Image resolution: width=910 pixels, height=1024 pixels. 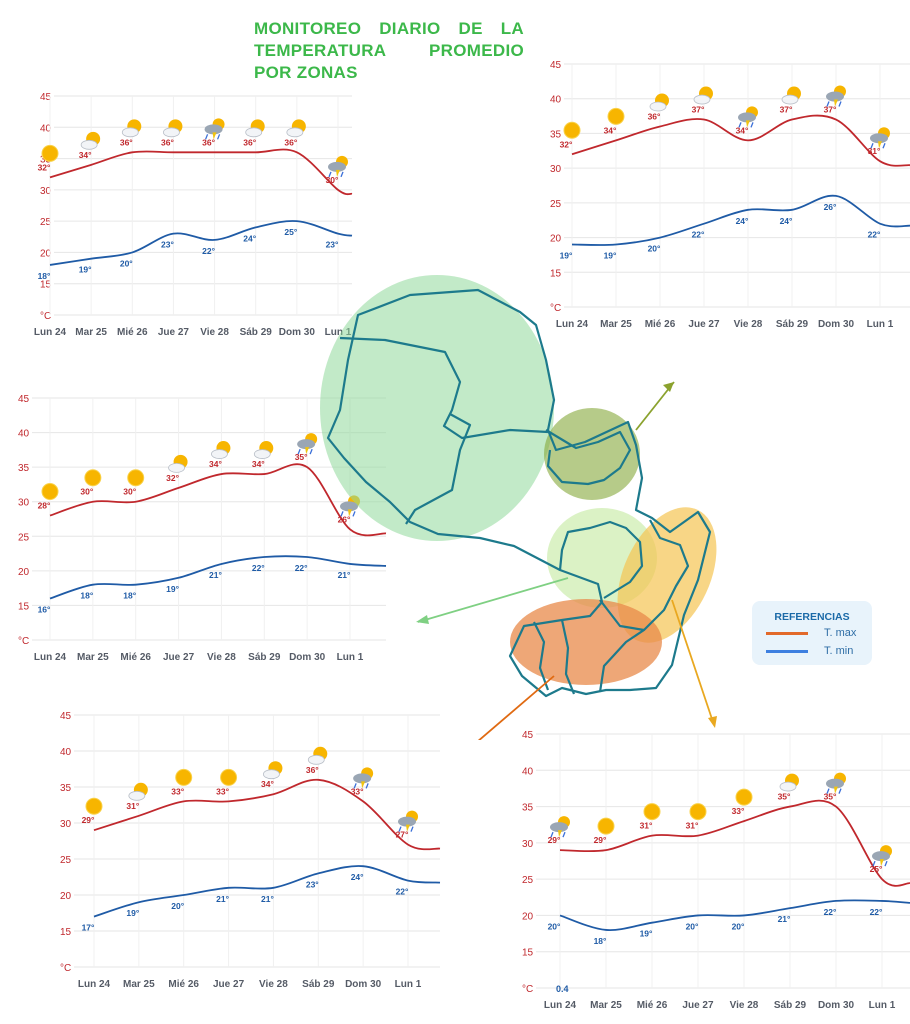 I want to click on min-data-label: 19°, so click(x=172, y=589).